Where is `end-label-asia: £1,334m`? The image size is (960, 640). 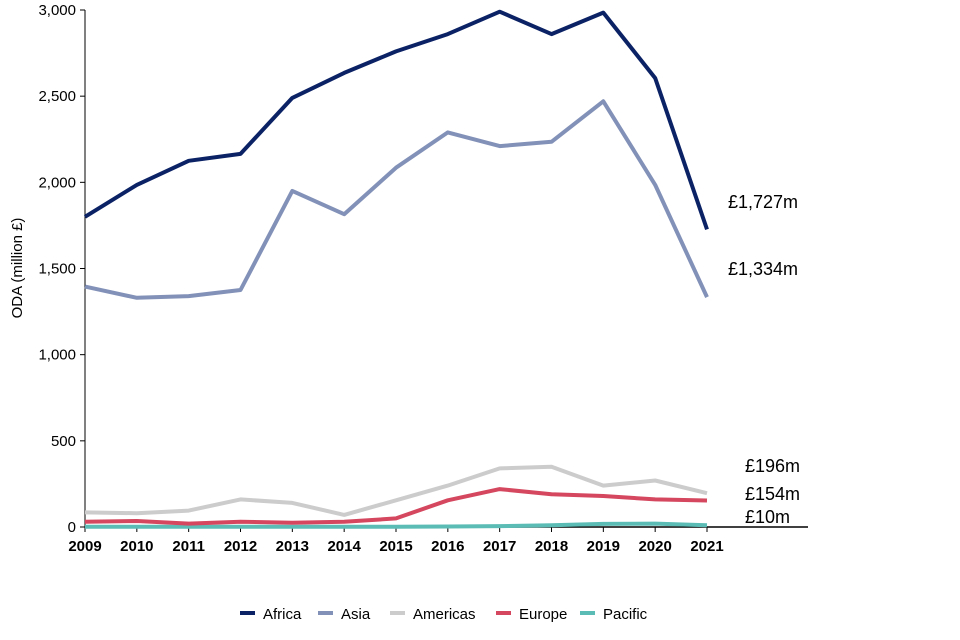
end-label-asia: £1,334m is located at coordinates (763, 269).